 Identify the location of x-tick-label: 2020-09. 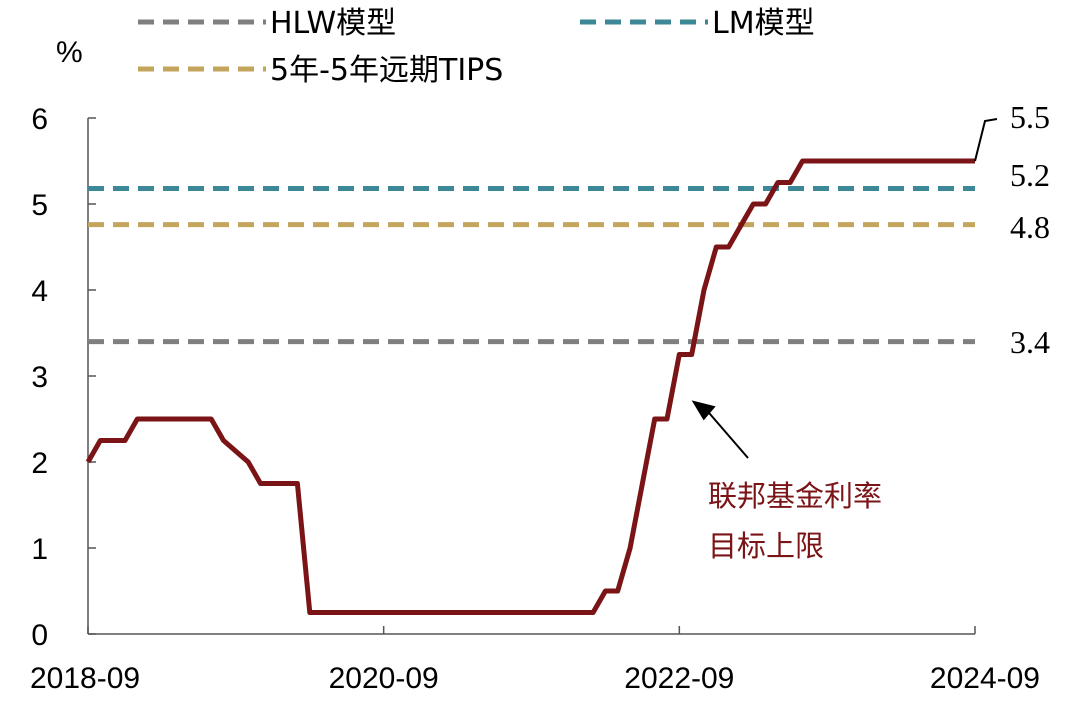
(384, 678).